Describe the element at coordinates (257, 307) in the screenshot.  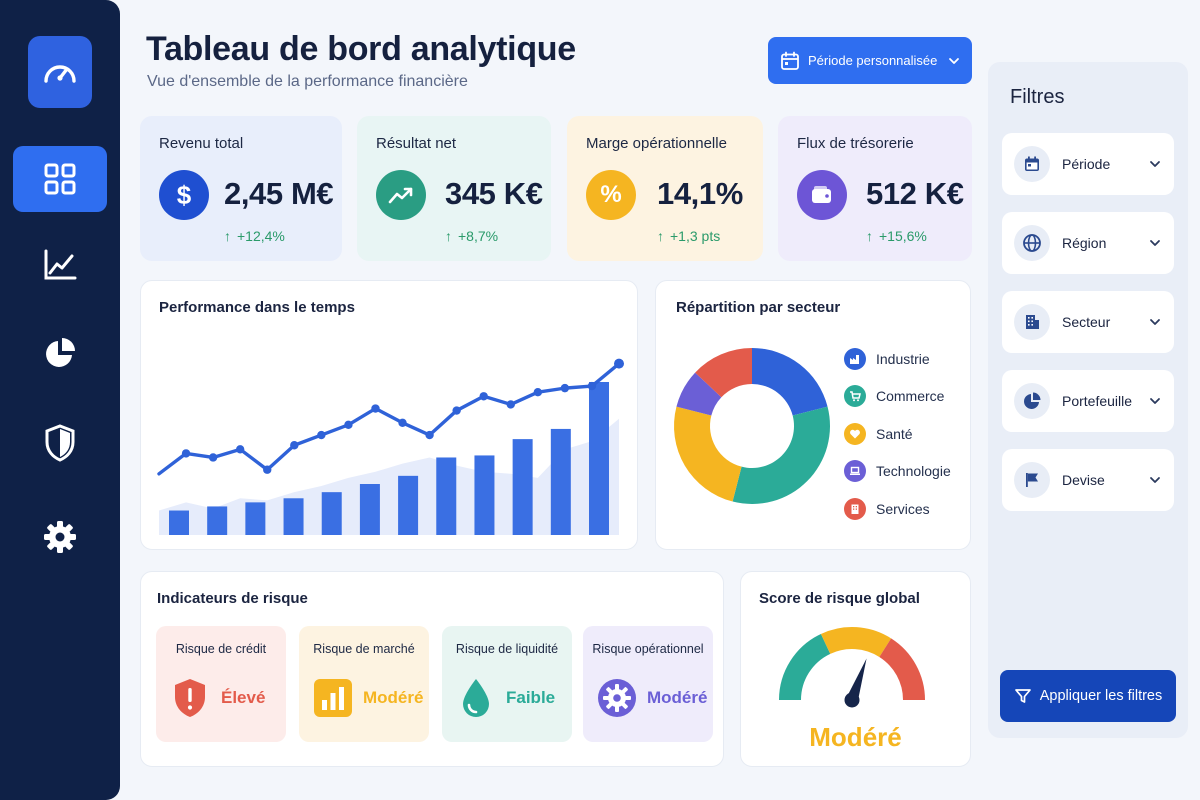
I see `performance-title: Performance dans le temps` at that location.